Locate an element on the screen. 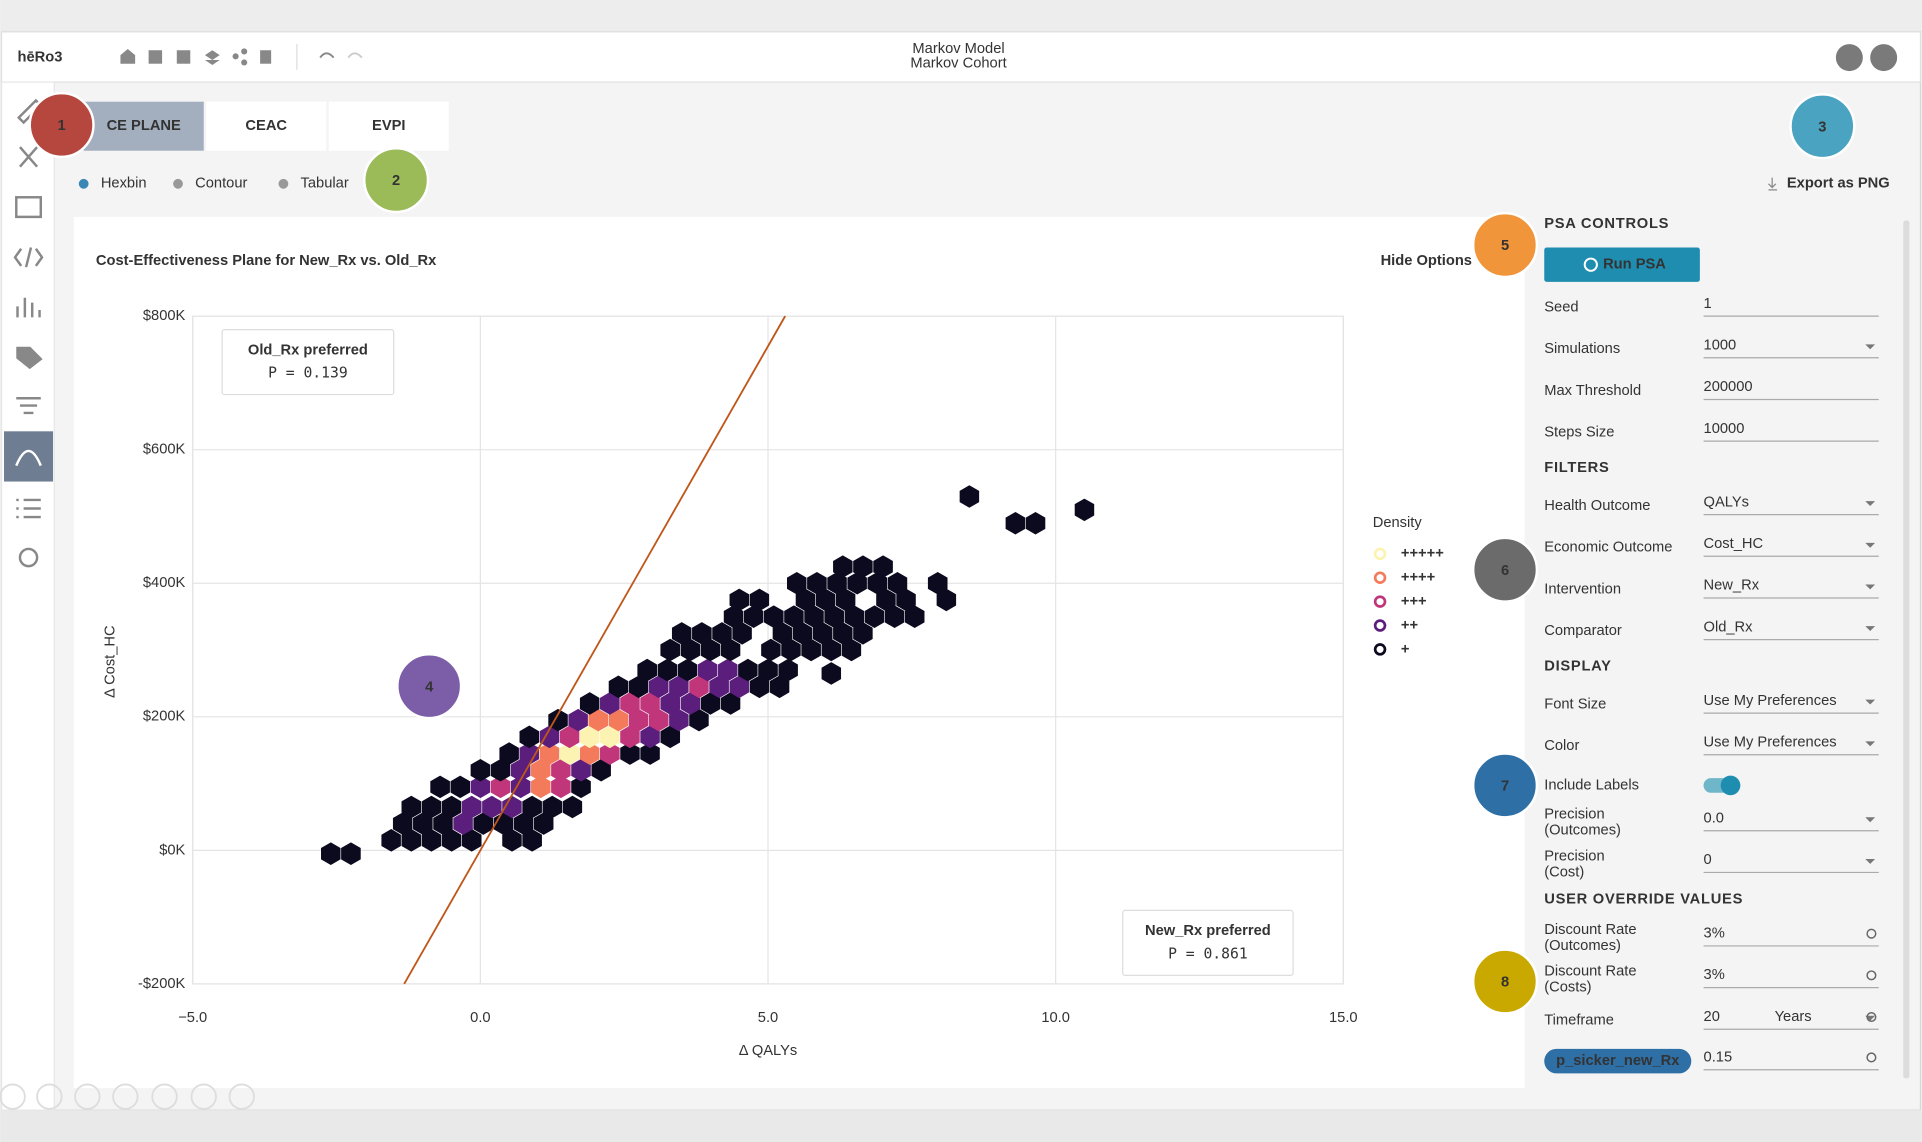 The width and height of the screenshot is (1922, 1142). icon-redo is located at coordinates (355, 55).